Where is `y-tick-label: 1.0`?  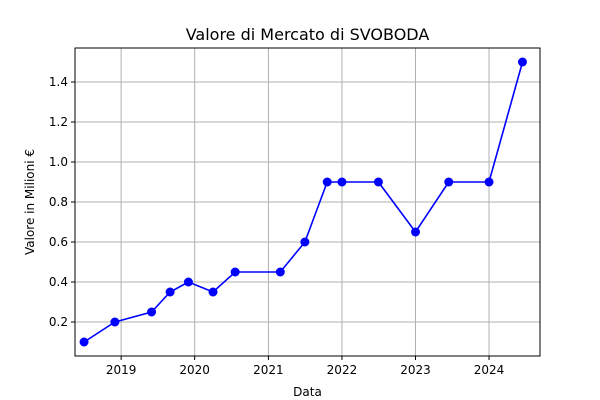
y-tick-label: 1.0 is located at coordinates (58, 162).